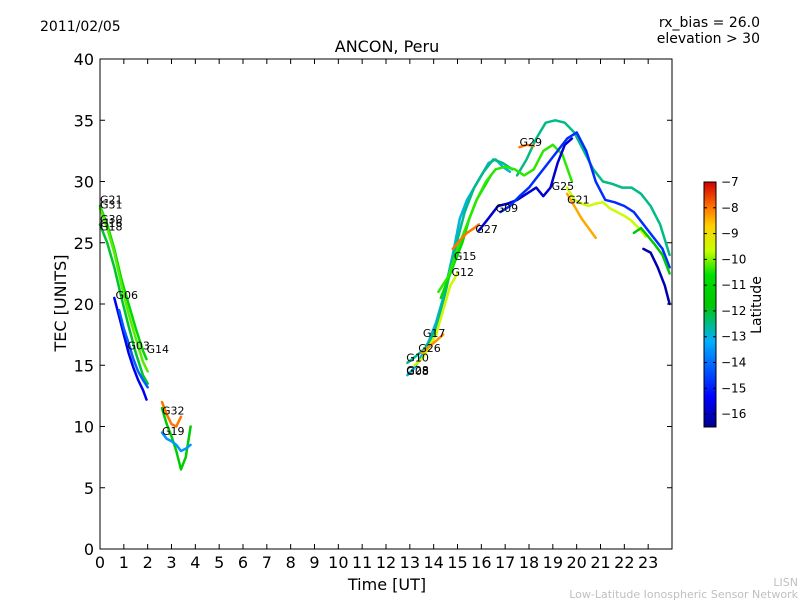 This screenshot has height=600, width=800. What do you see at coordinates (84, 304) in the screenshot?
I see `y-tick-label: 20` at bounding box center [84, 304].